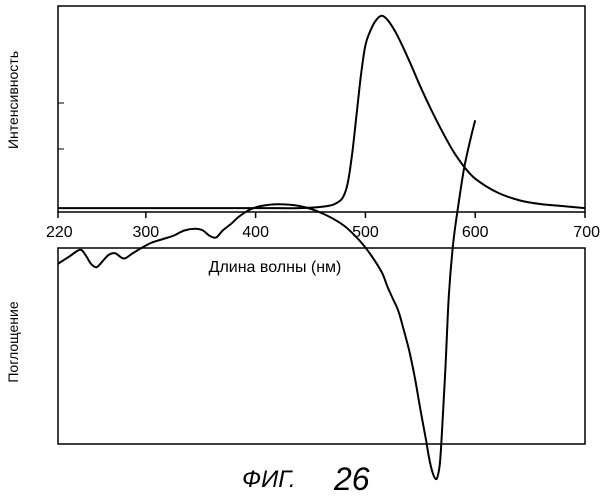  I want to click on figure-caption-prefix: ФИГ., so click(269, 479).